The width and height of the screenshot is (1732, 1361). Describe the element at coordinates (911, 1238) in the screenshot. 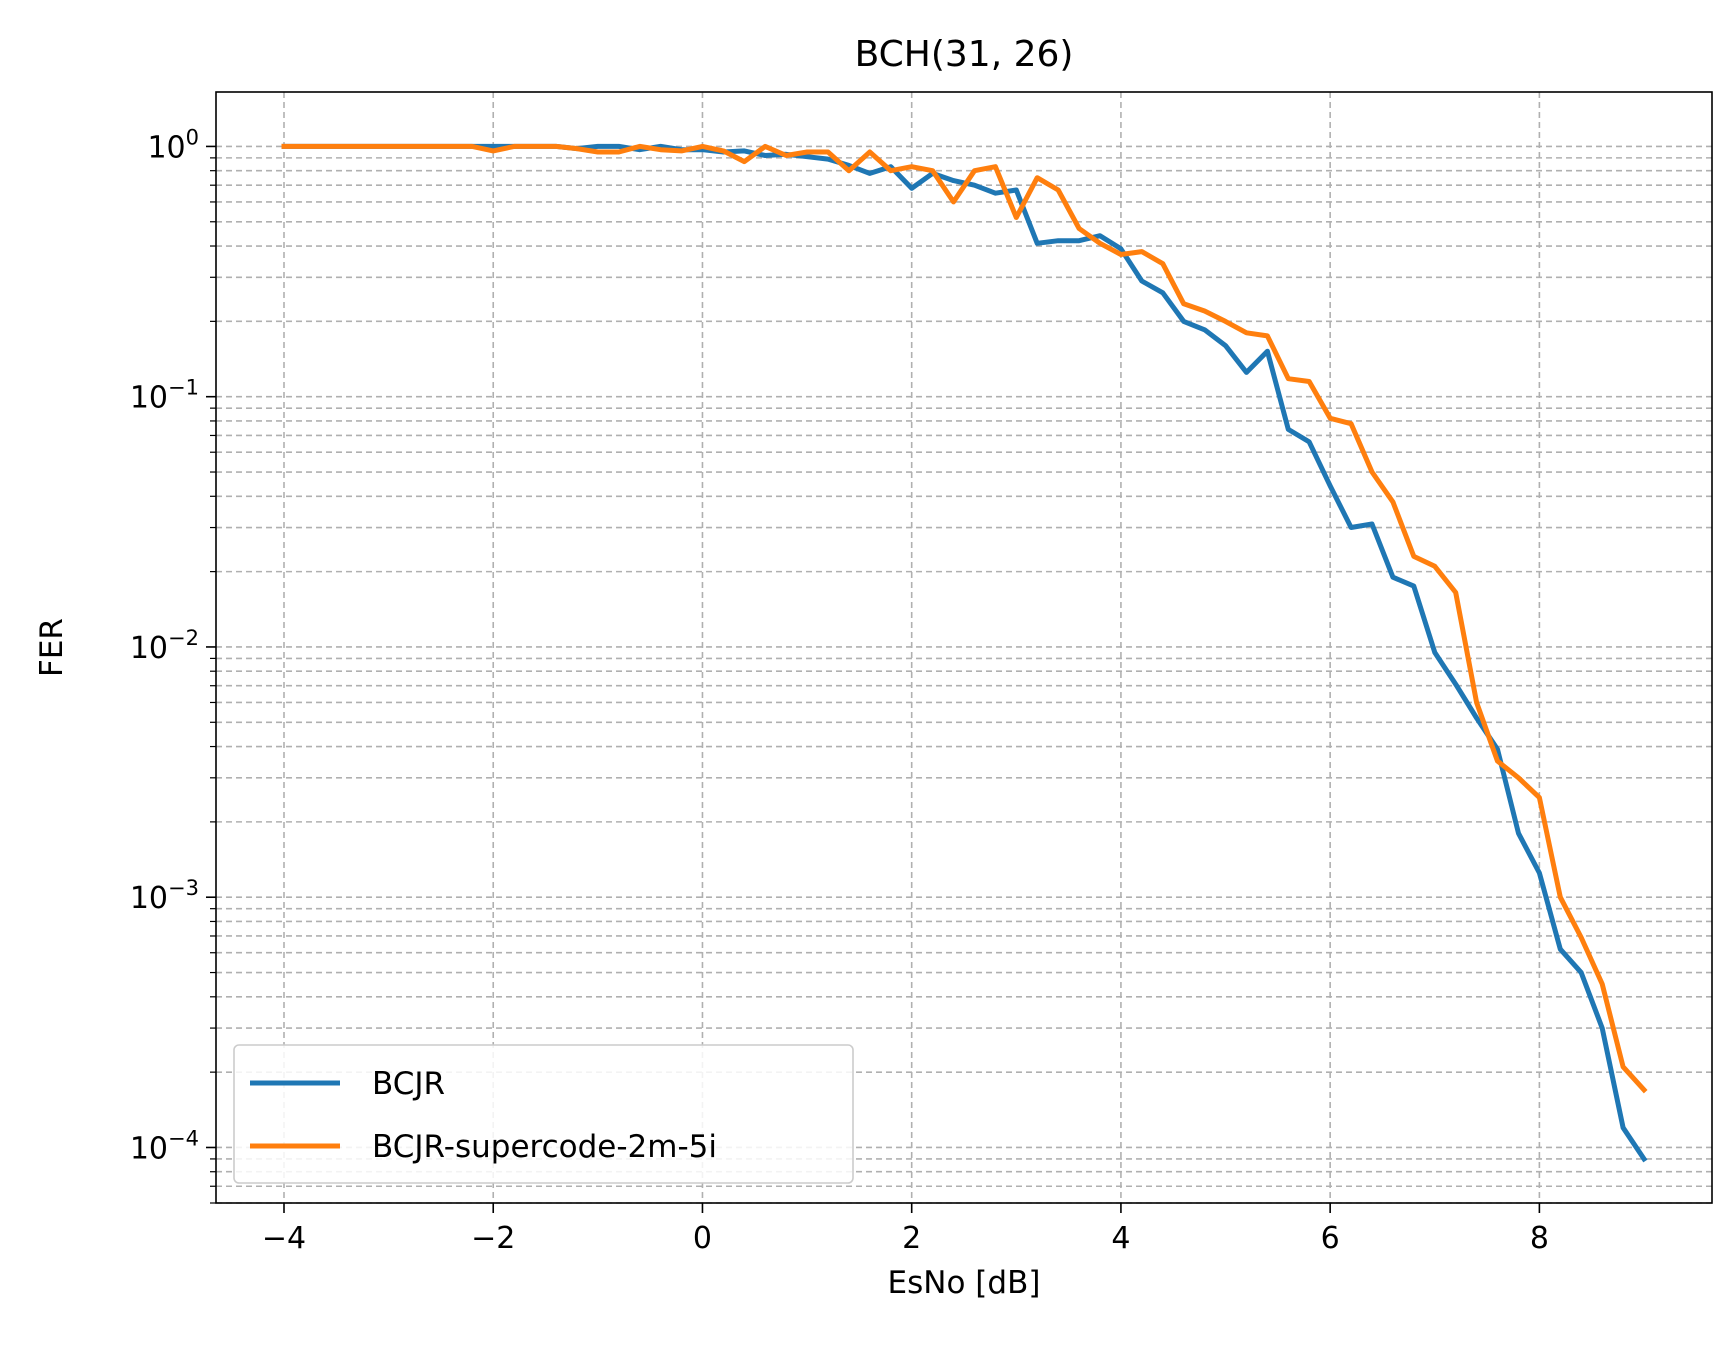

I see `x-tick-label: 2` at that location.